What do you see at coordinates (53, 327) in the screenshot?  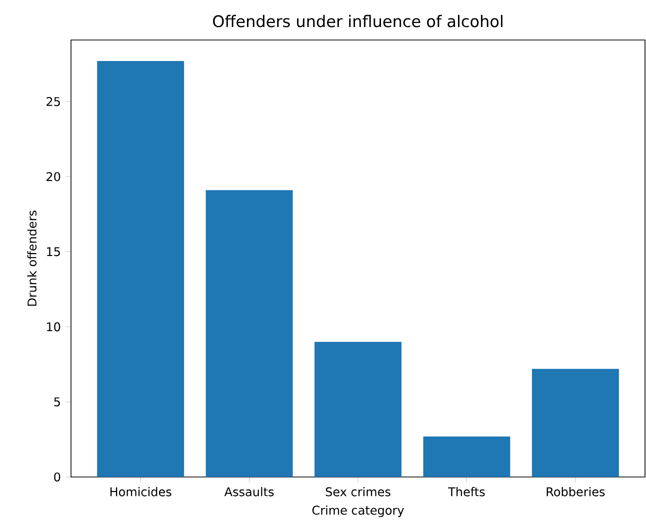 I see `y-tick-label: 10` at bounding box center [53, 327].